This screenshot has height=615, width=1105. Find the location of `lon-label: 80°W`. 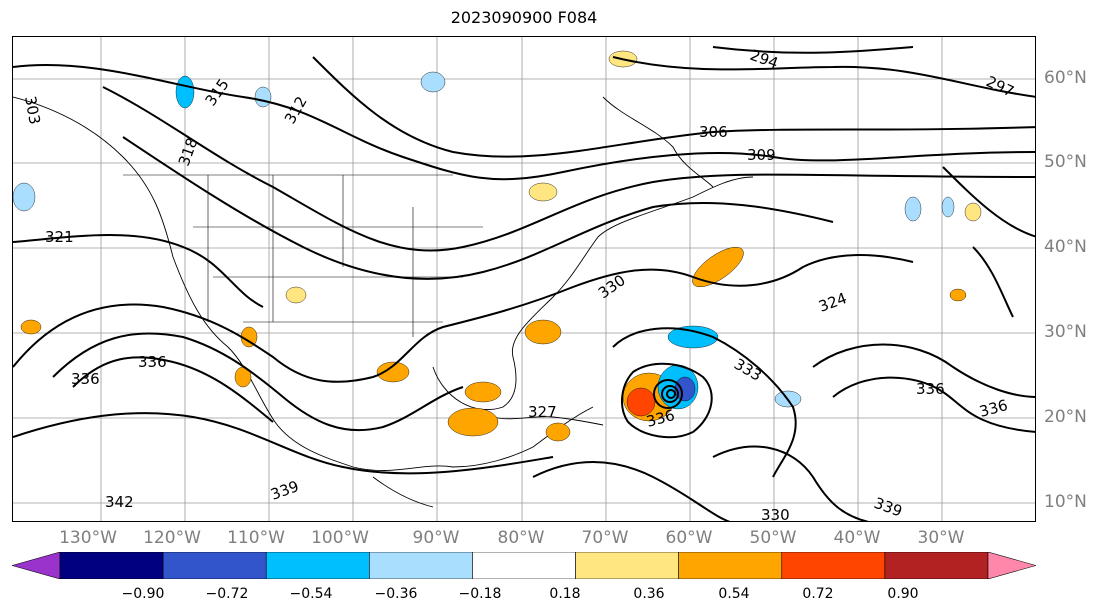

lon-label: 80°W is located at coordinates (521, 538).